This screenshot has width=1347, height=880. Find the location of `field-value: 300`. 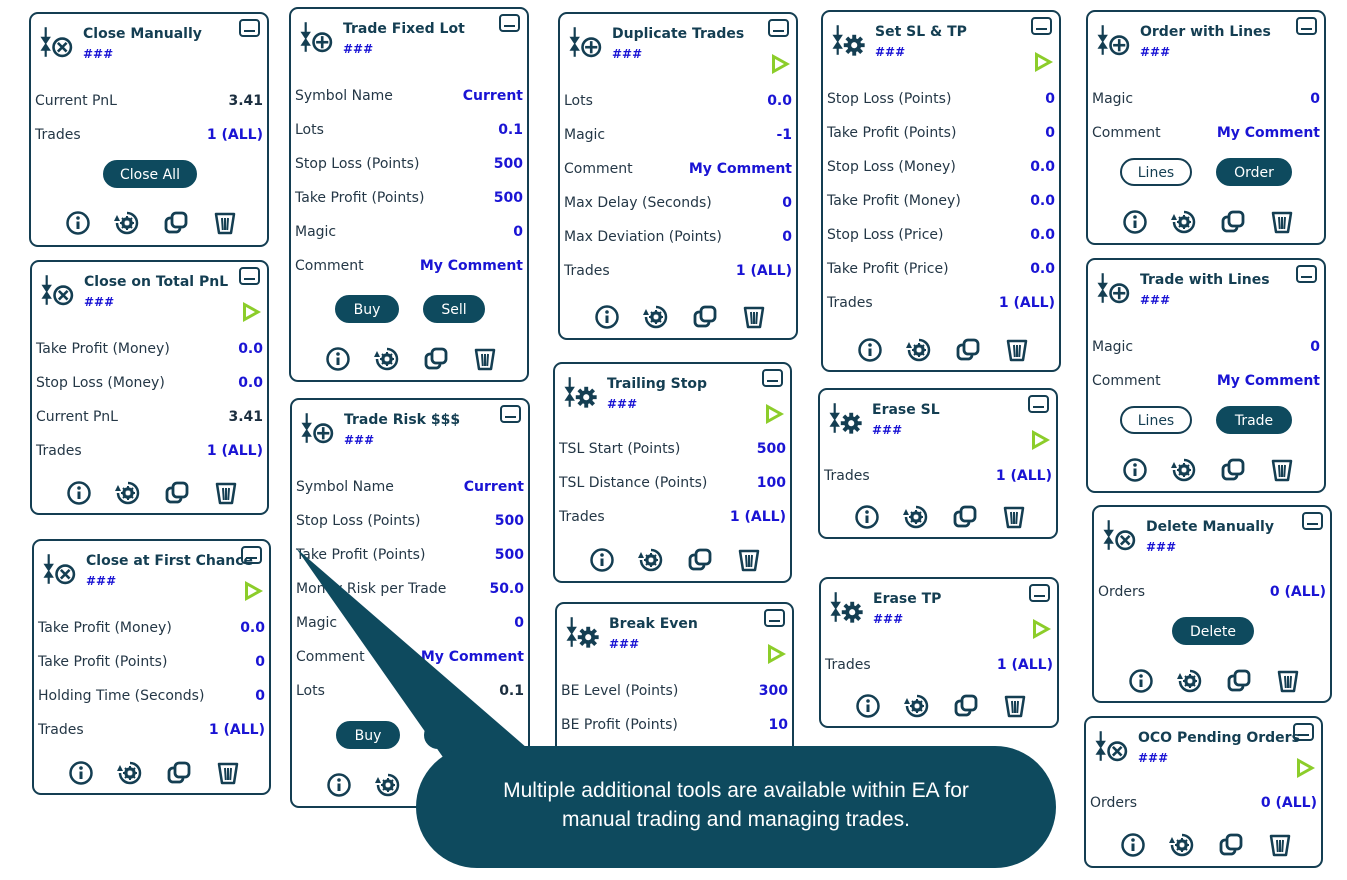

field-value: 300 is located at coordinates (773, 691).